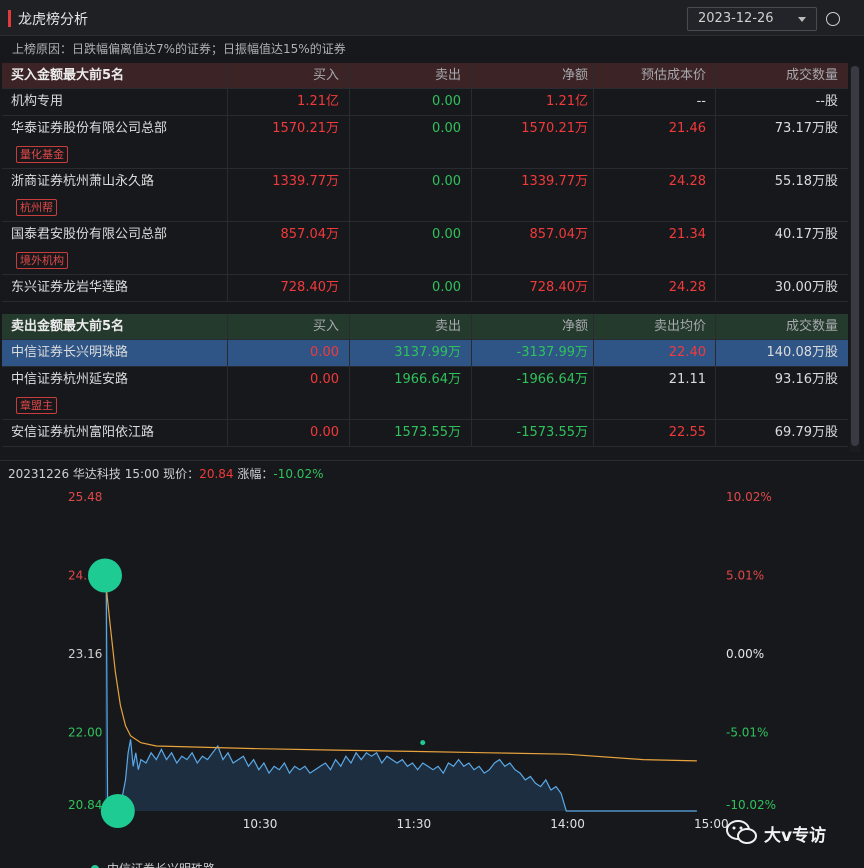  What do you see at coordinates (289, 102) in the screenshot?
I see `buy-amount: 1.21亿` at bounding box center [289, 102].